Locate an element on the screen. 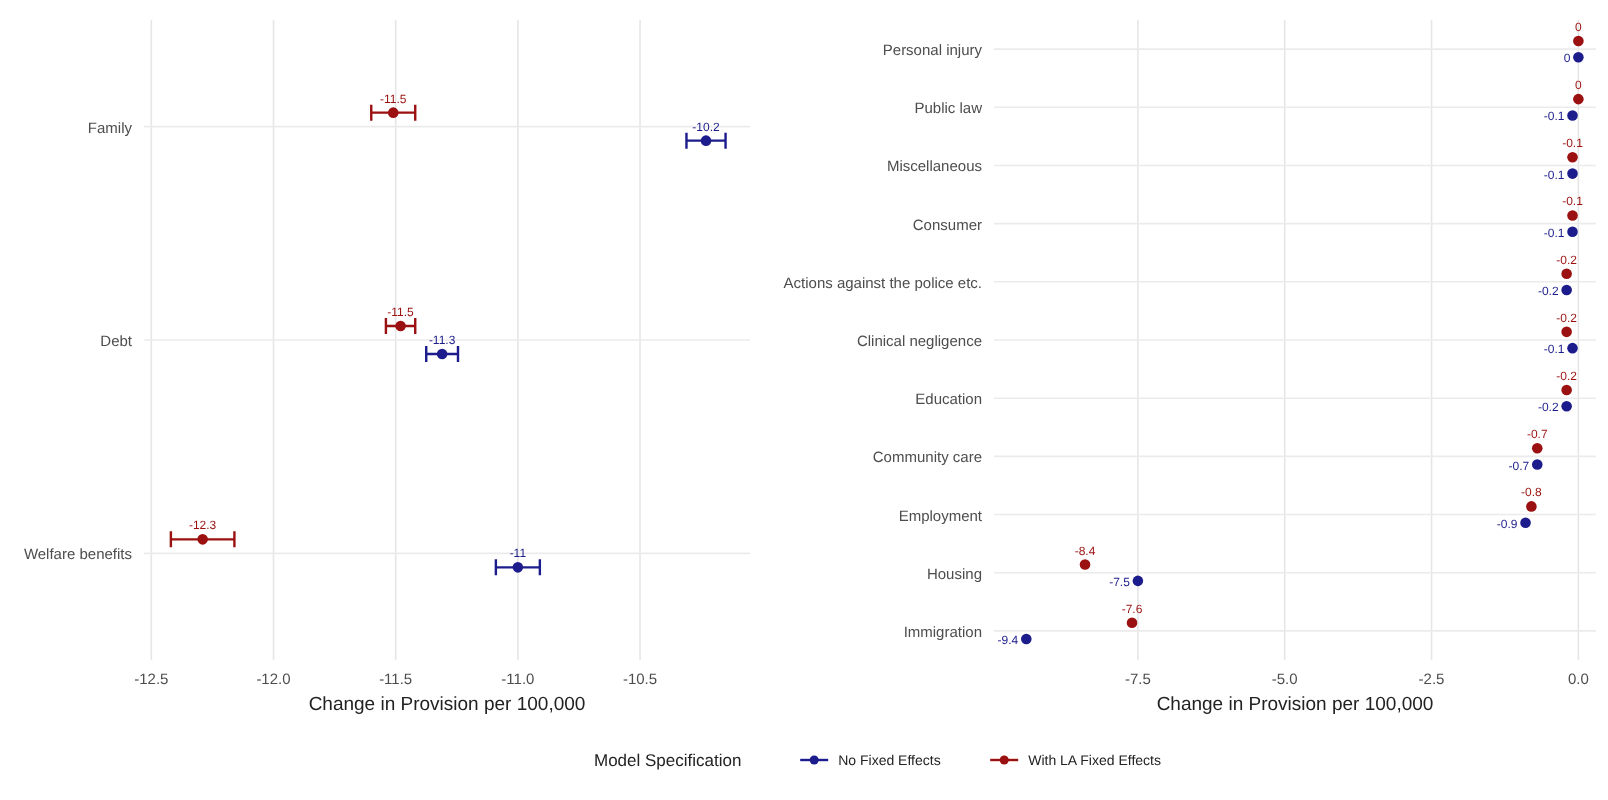 The width and height of the screenshot is (1608, 800). legend-title: Model Specification is located at coordinates (668, 760).